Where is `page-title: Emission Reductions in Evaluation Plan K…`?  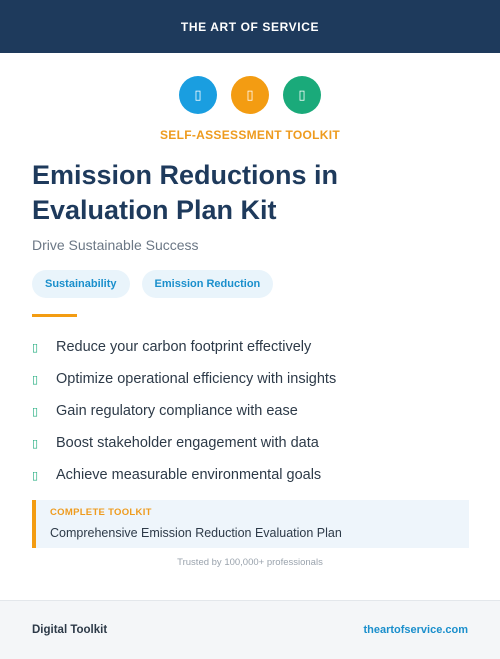 page-title: Emission Reductions in Evaluation Plan K… is located at coordinates (185, 192).